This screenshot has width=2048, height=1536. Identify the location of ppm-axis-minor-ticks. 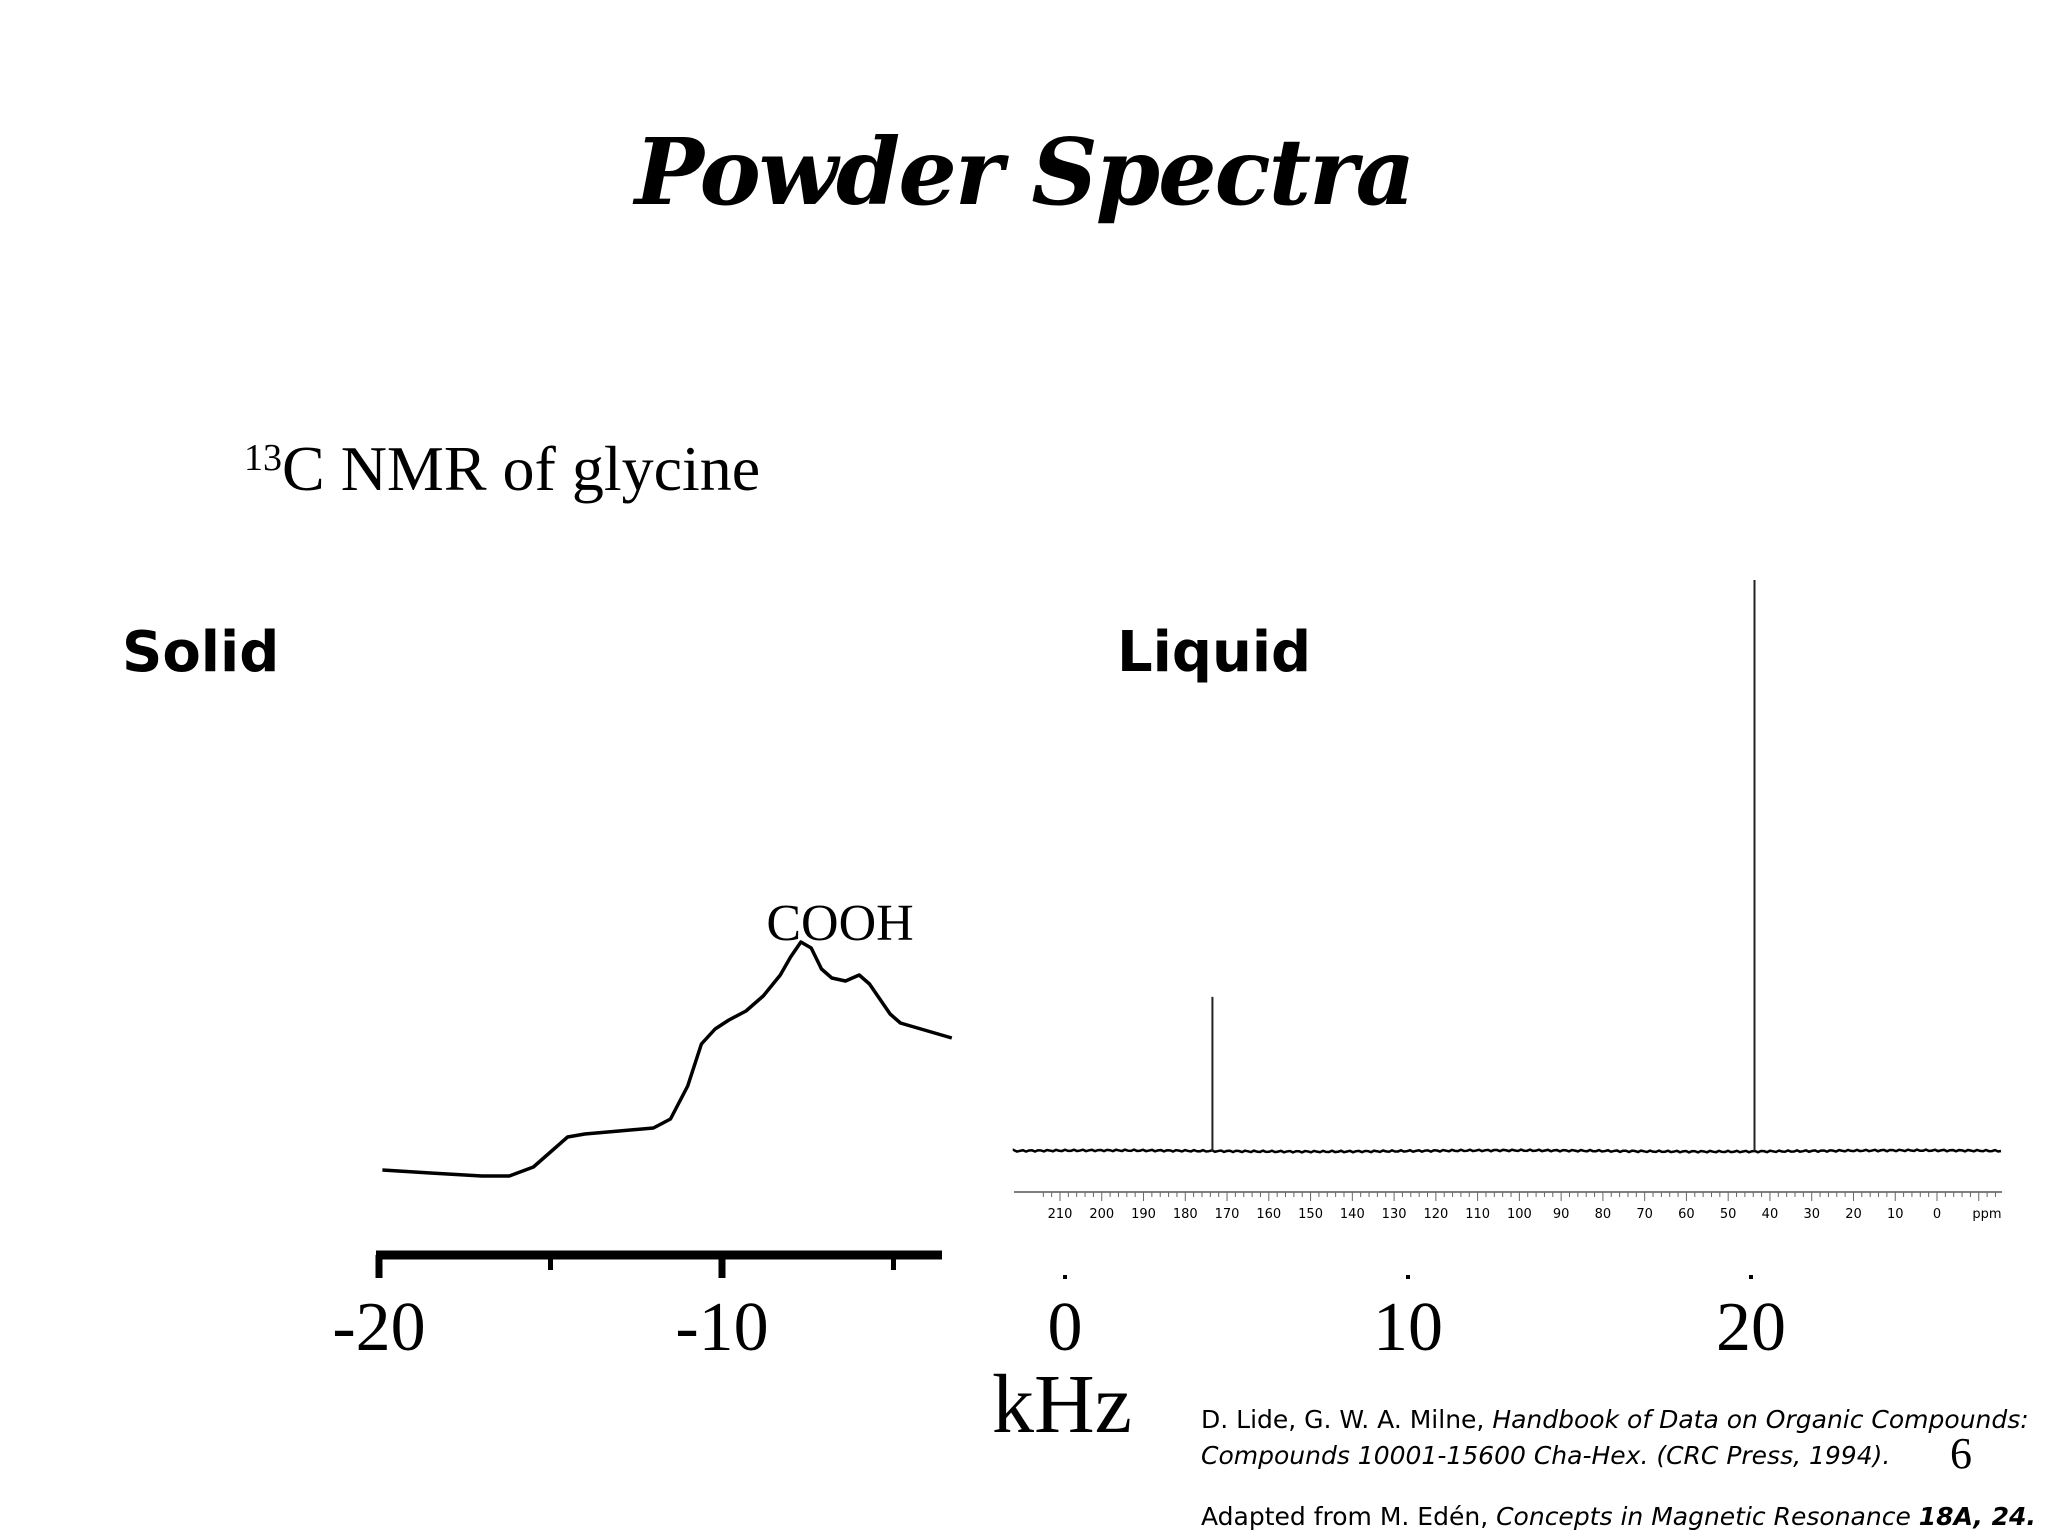
(1519, 1196).